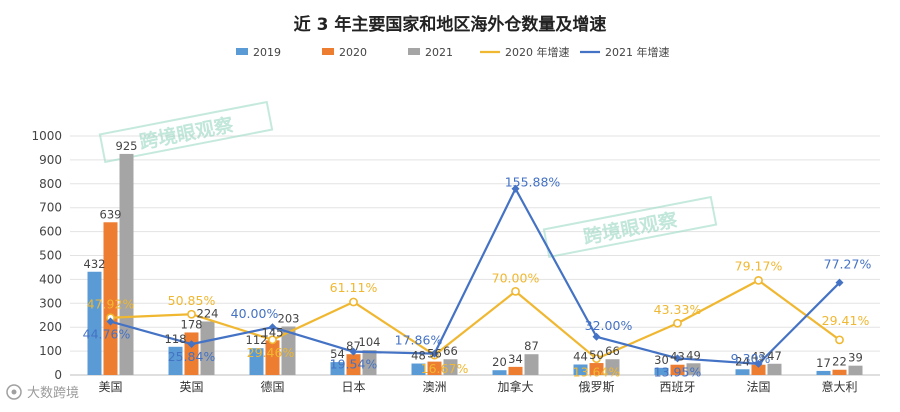 This screenshot has width=900, height=412. Describe the element at coordinates (46, 136) in the screenshot. I see `y-tick-label: 1000` at that location.